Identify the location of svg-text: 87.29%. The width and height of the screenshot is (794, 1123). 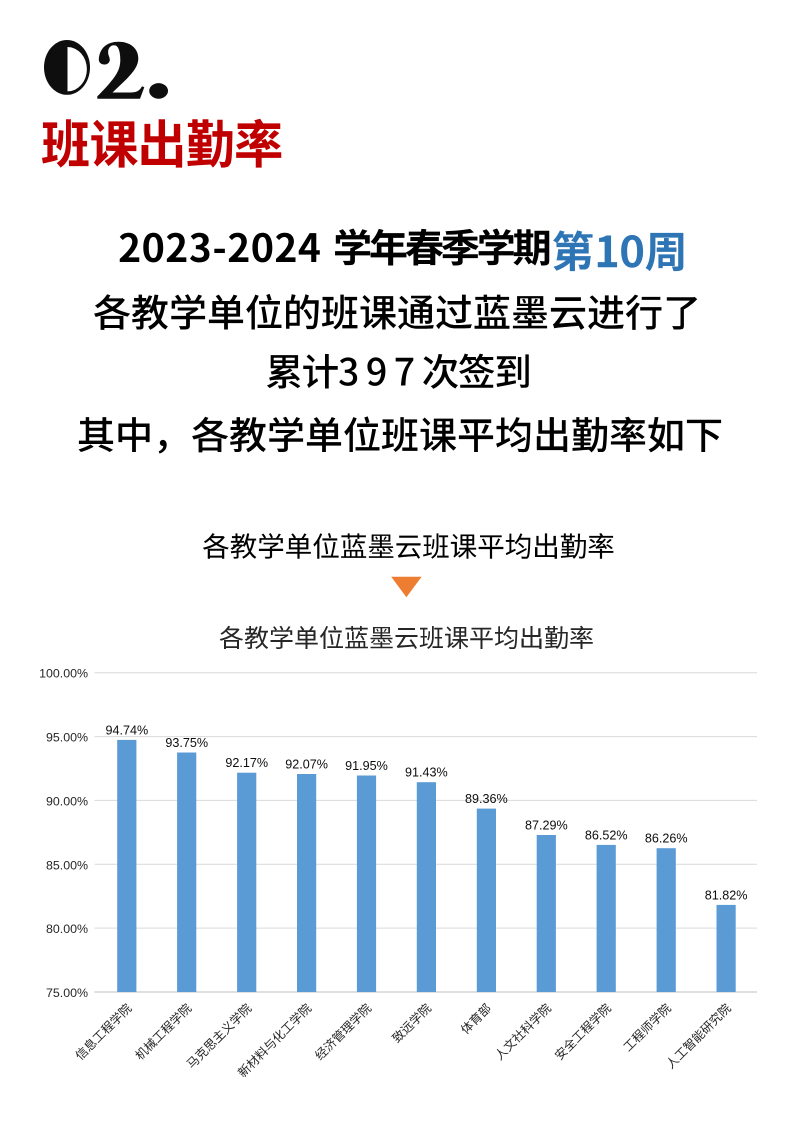
(546, 826).